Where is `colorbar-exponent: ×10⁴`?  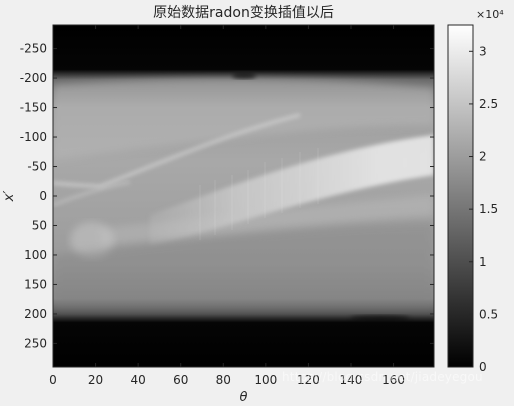
colorbar-exponent: ×10⁴ is located at coordinates (490, 14).